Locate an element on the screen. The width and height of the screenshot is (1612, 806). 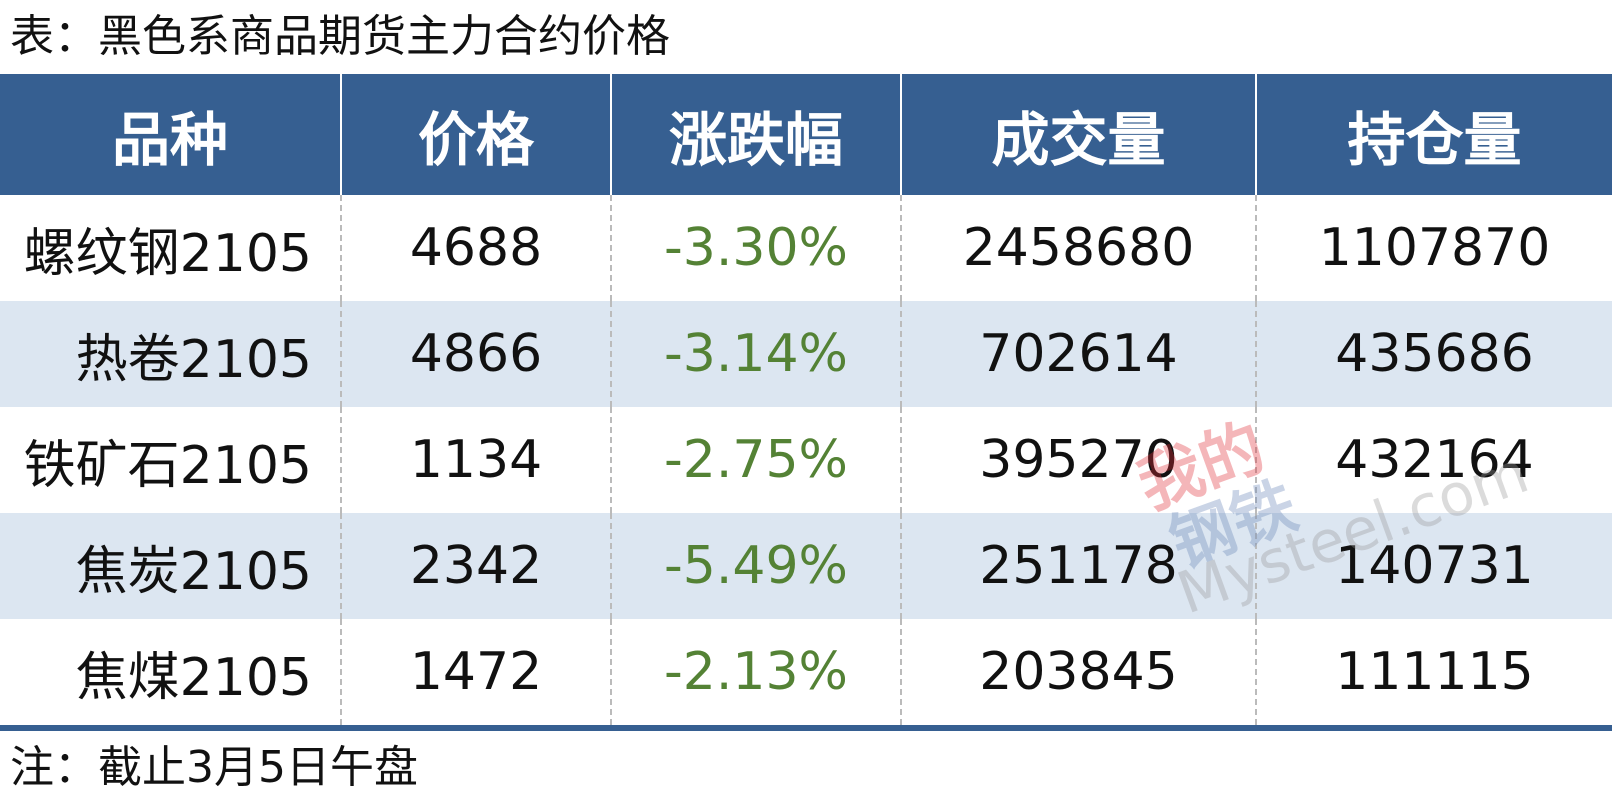
table-cell: 203845 is located at coordinates (1078, 675).